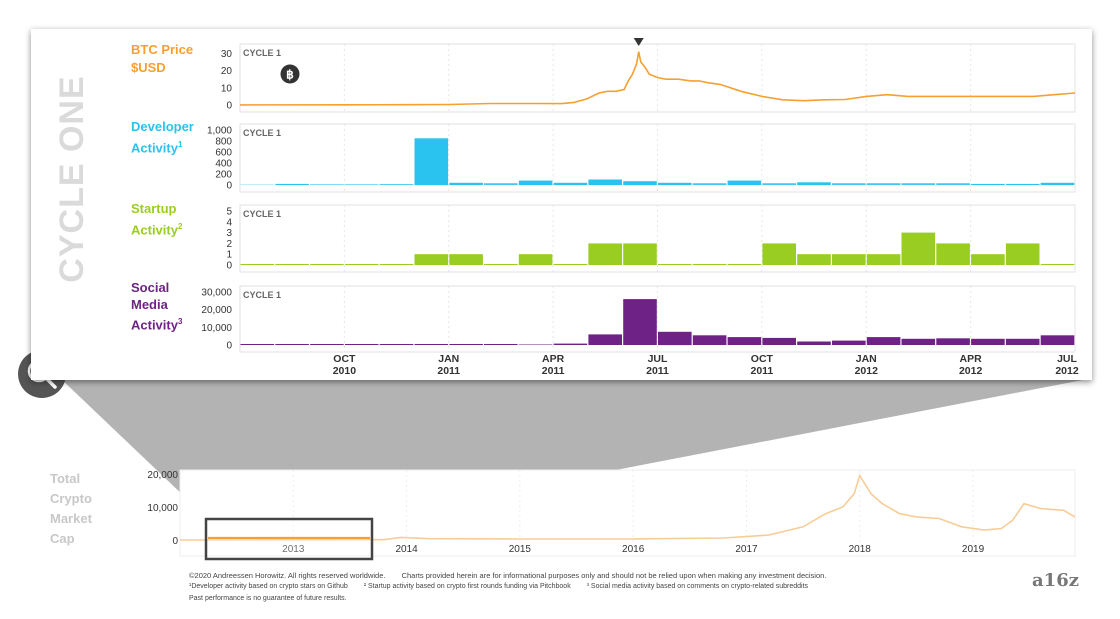 This screenshot has width=1120, height=619. What do you see at coordinates (162, 126) in the screenshot?
I see `dev-title-line1: Developer` at bounding box center [162, 126].